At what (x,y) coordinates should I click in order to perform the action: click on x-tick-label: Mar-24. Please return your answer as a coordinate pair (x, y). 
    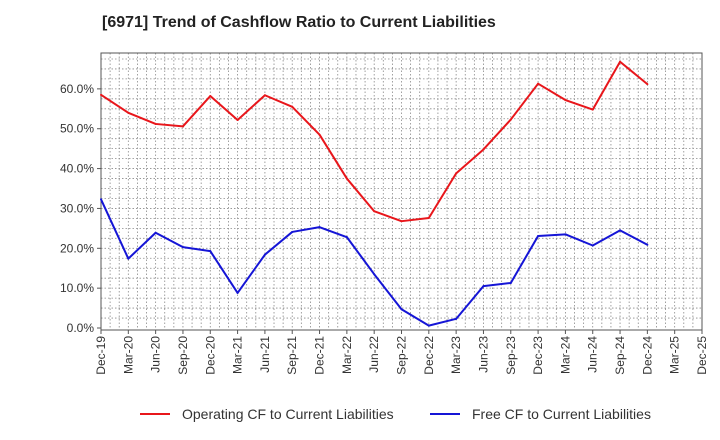
    Looking at the image, I should click on (565, 355).